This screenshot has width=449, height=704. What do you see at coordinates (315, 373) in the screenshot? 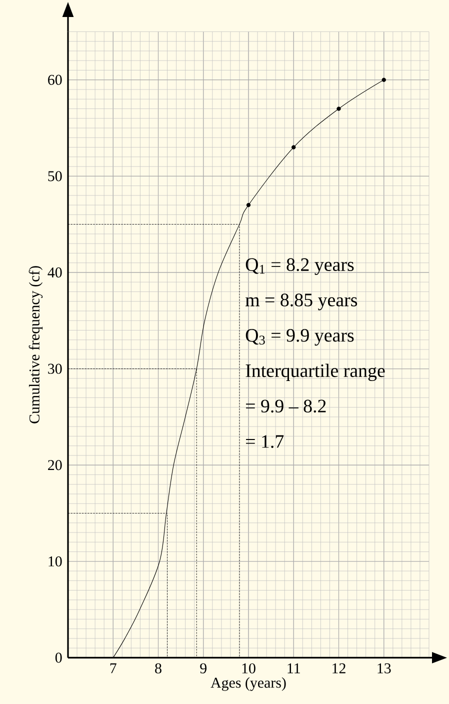
I see `annotation: Interquartile range` at bounding box center [315, 373].